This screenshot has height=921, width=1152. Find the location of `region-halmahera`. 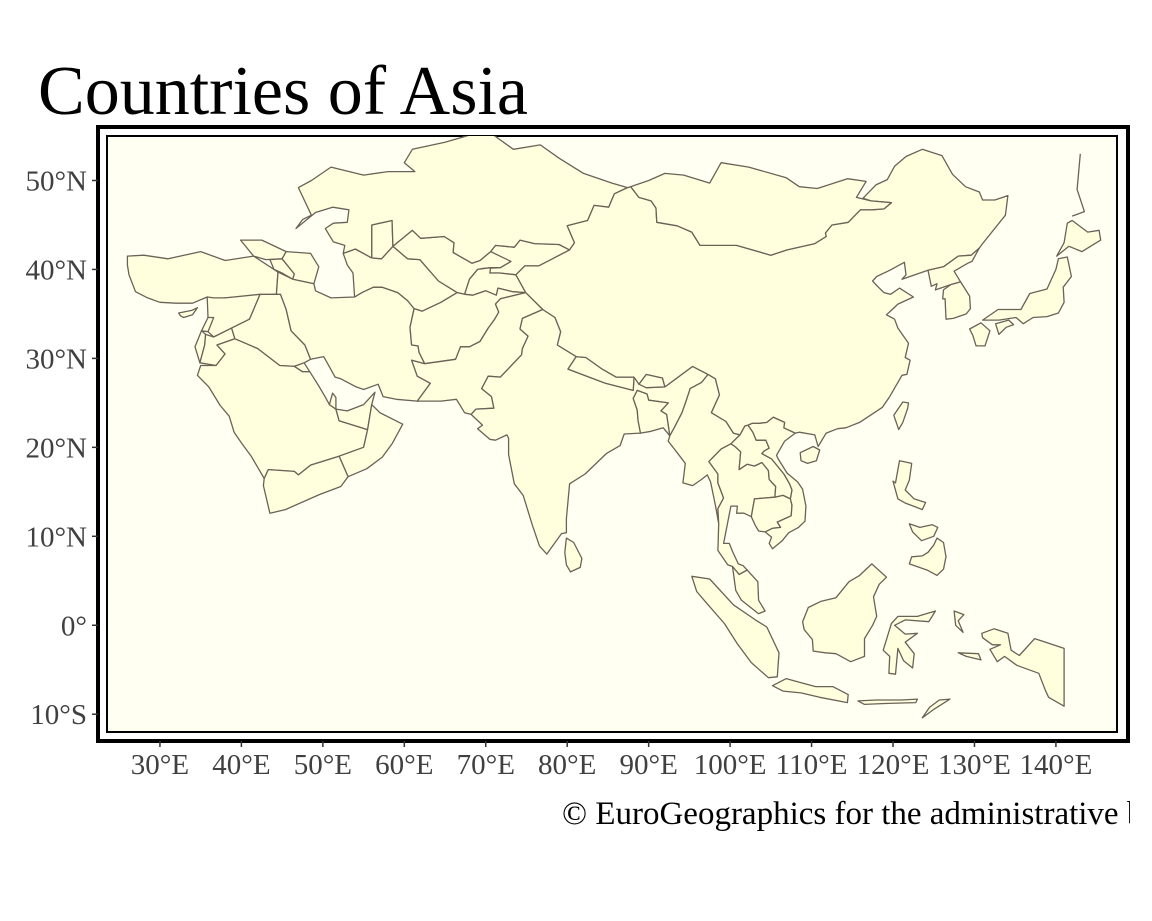

region-halmahera is located at coordinates (959, 622).